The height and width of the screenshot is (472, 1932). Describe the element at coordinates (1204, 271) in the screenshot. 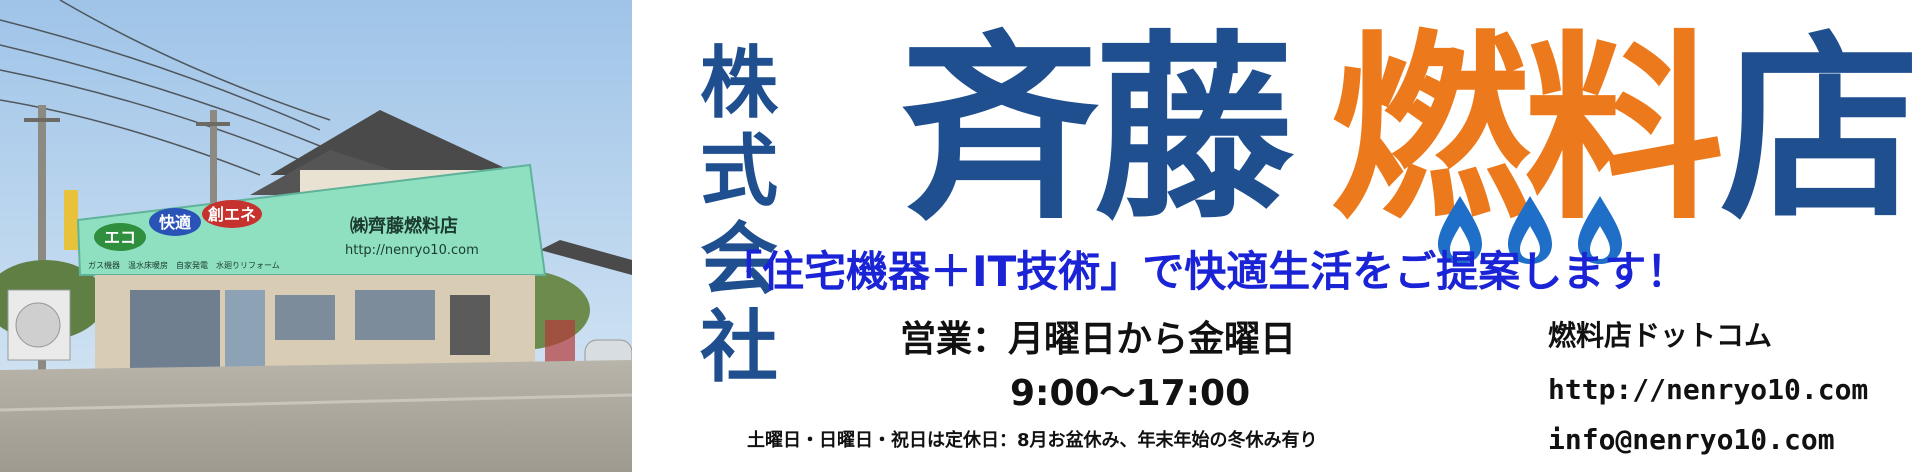

I see `tagline: 「住宅機器＋IT技術」で快適生活をご提案します！` at that location.